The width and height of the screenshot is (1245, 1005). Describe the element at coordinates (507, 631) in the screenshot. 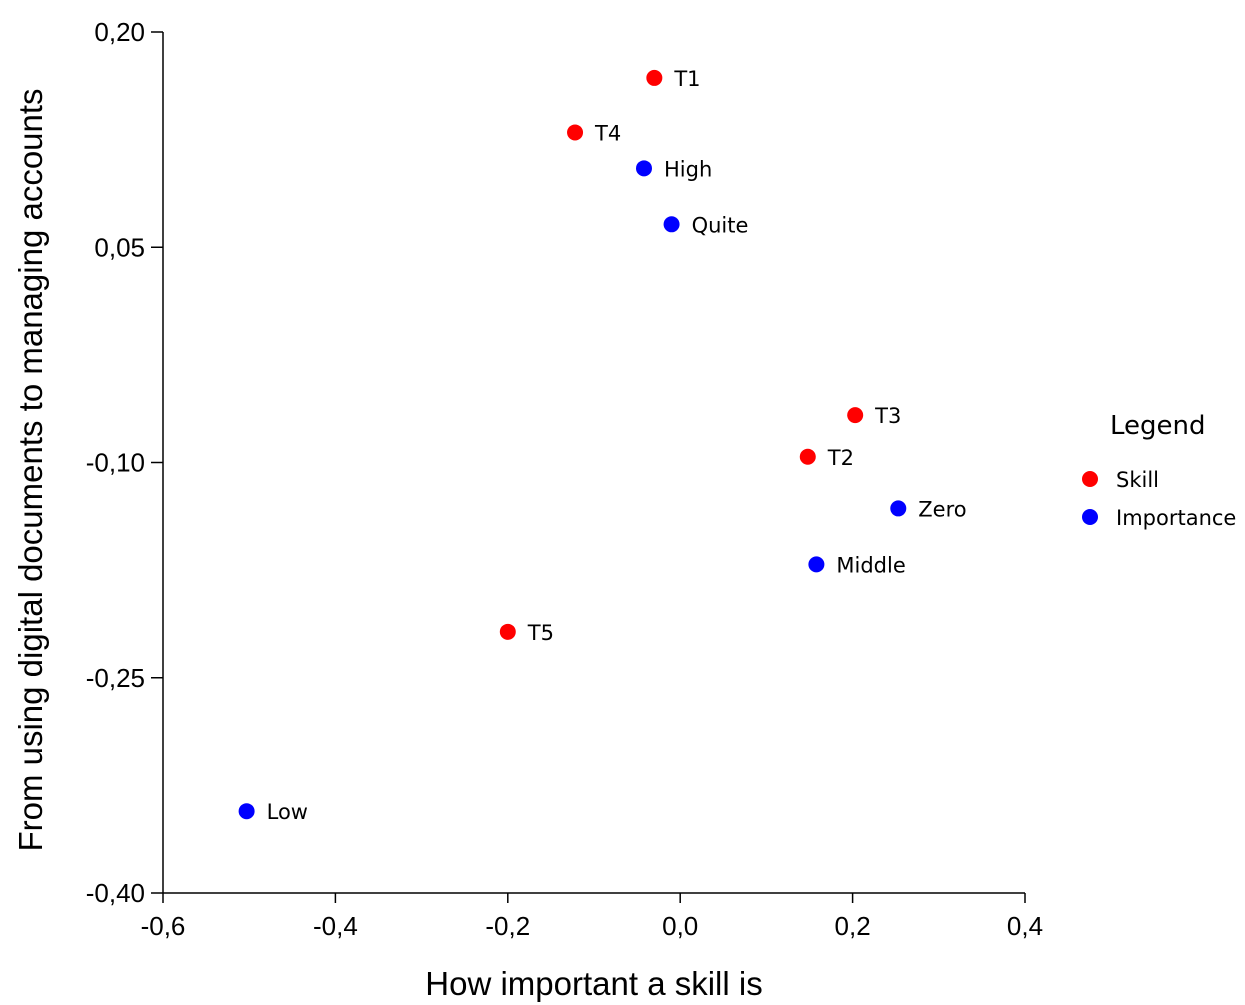

I see `point-t5` at that location.